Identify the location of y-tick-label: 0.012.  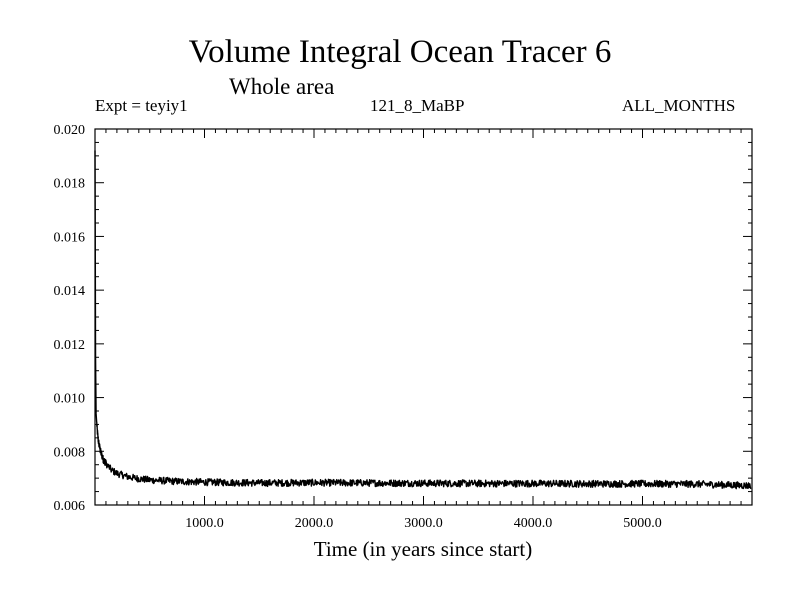
(70, 345).